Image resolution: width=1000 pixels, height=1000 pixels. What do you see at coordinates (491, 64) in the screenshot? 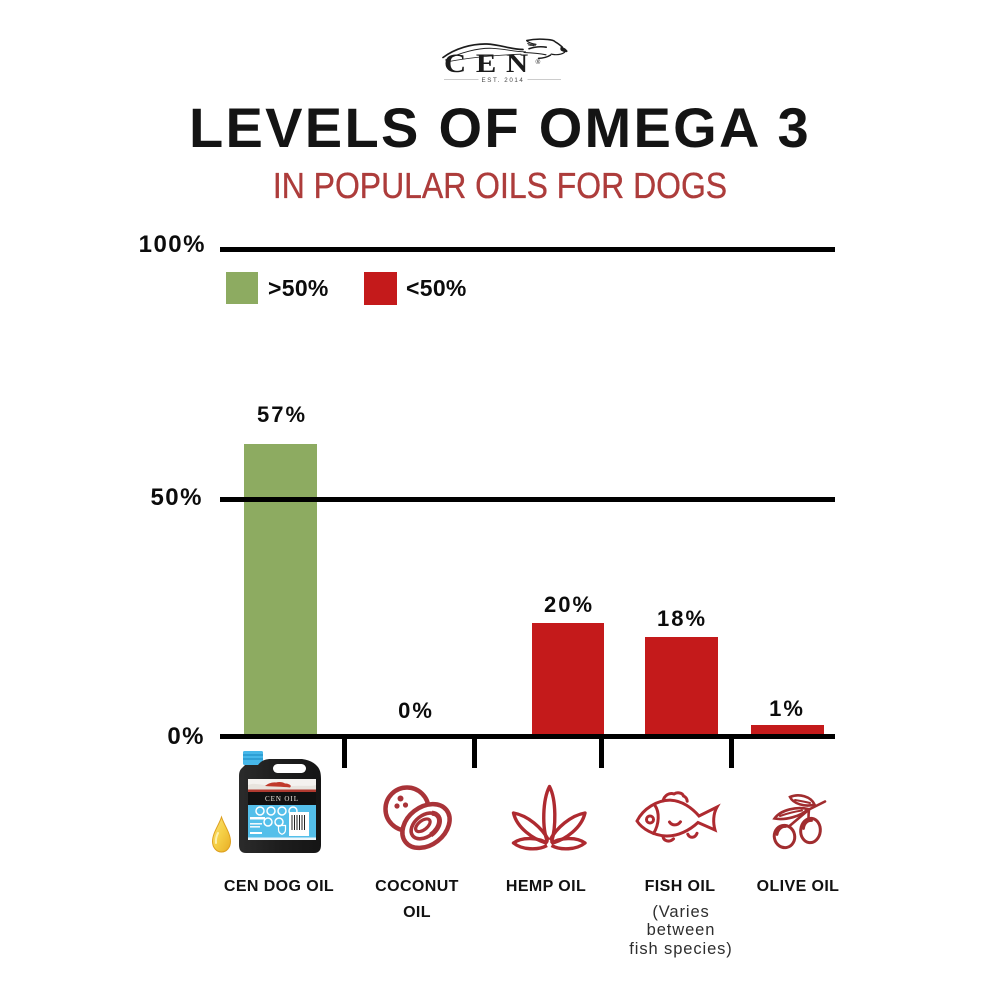
I see `svg-text: CEN` at bounding box center [491, 64].